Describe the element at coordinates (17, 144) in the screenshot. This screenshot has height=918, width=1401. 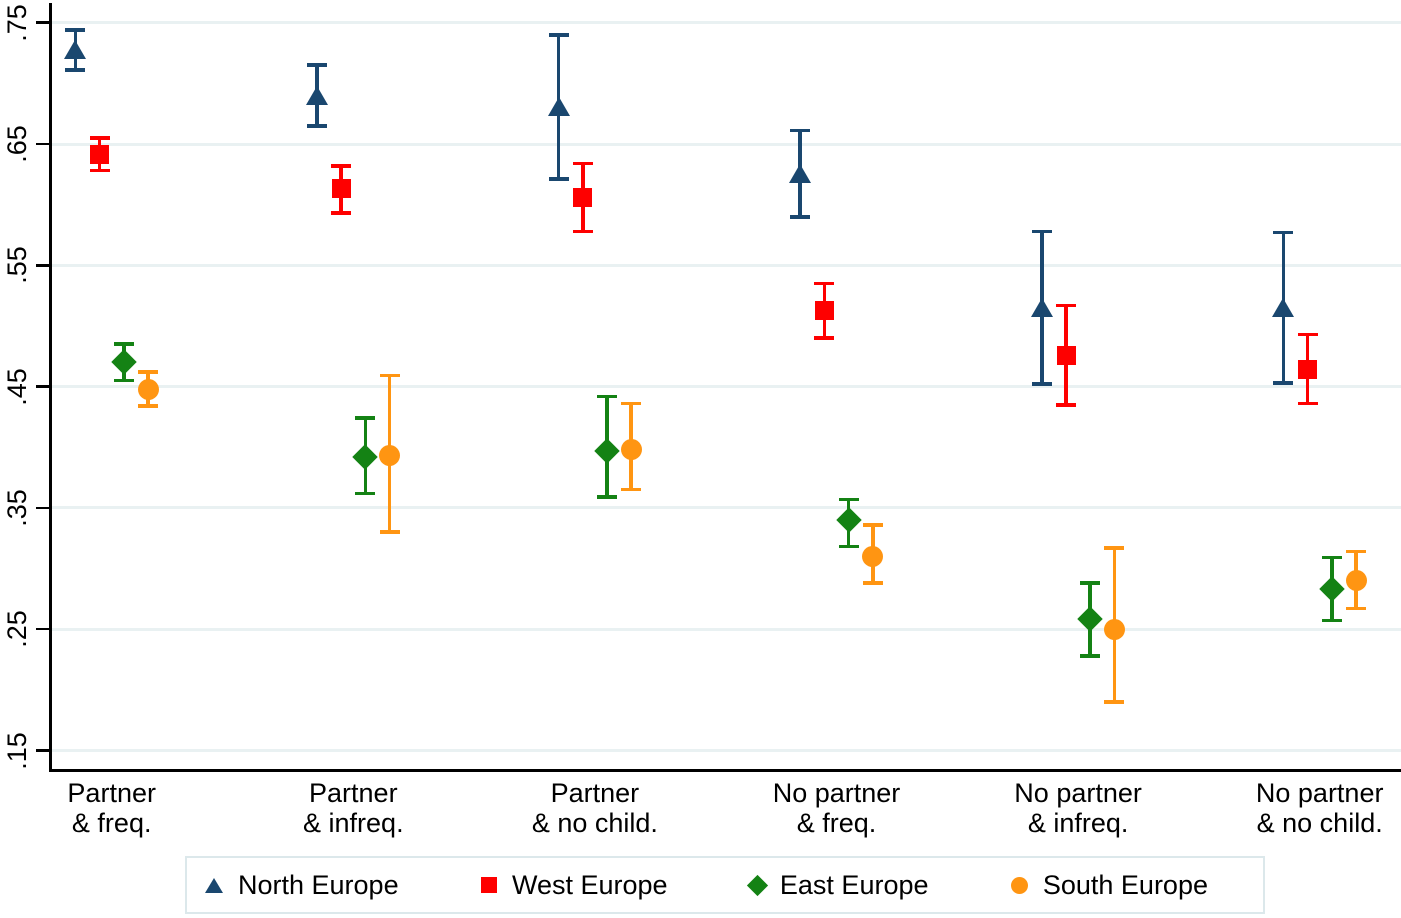
I see `y-tick-label: .65` at that location.